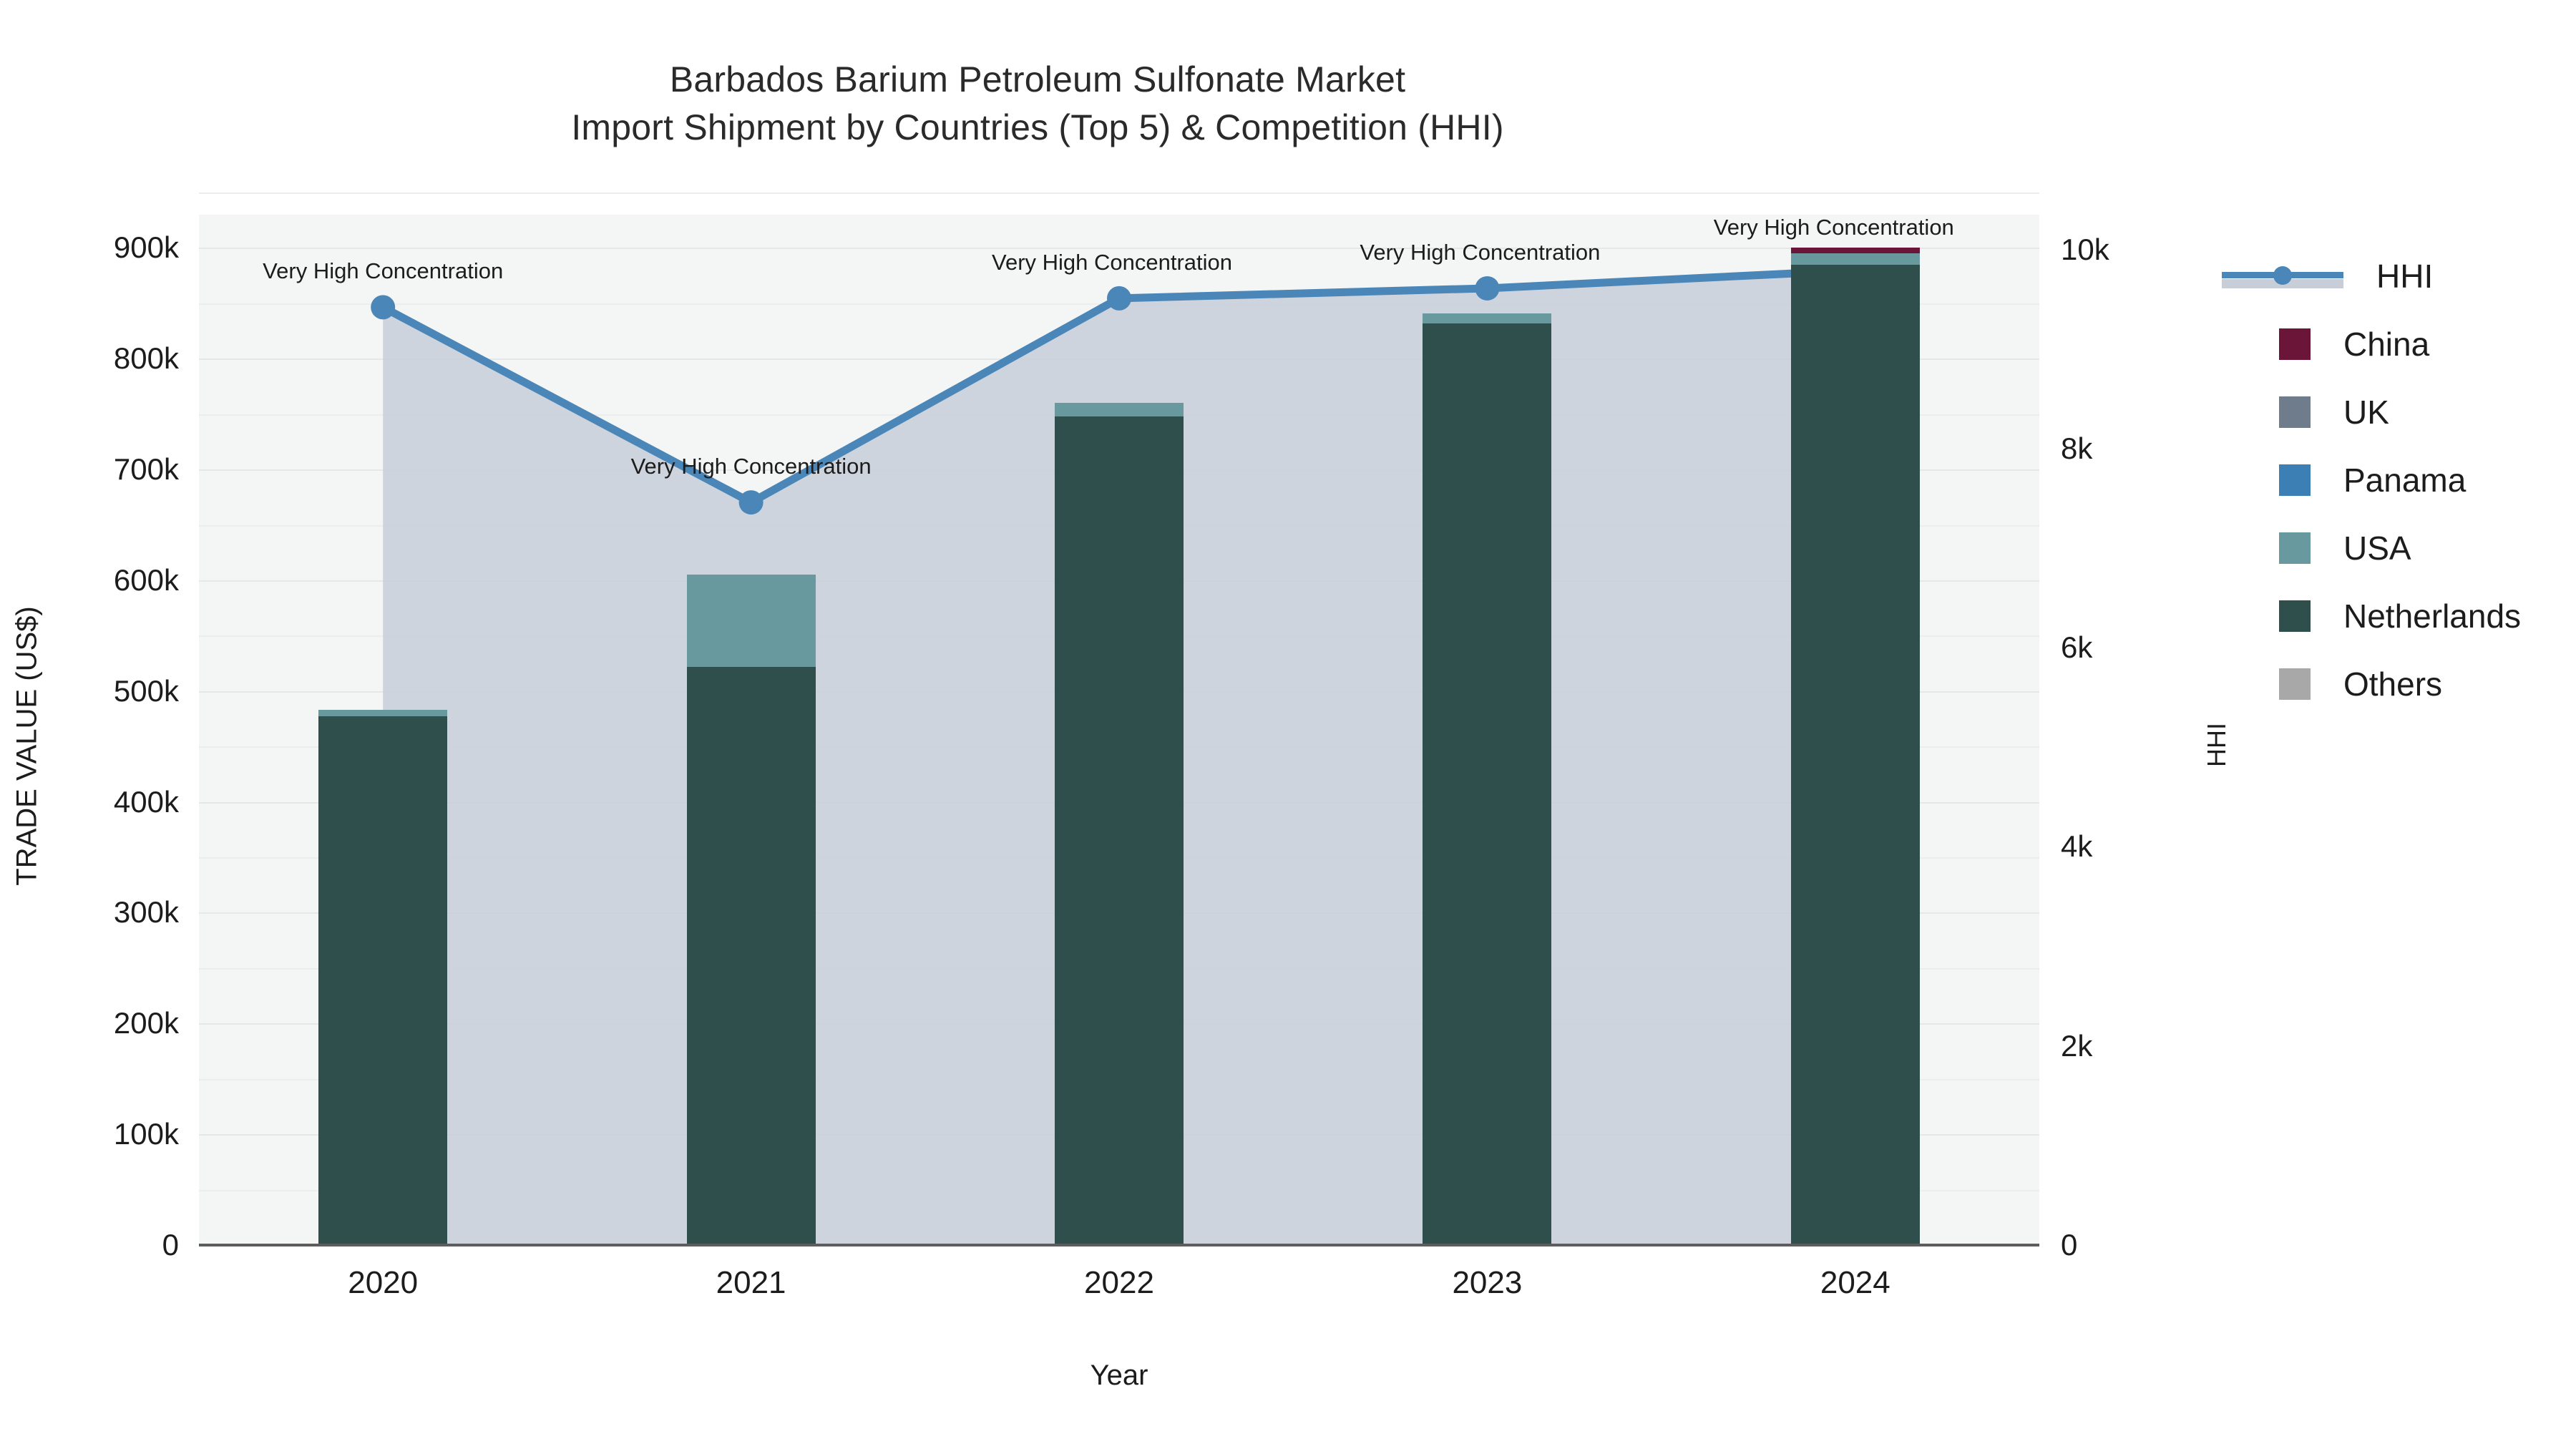 Image resolution: width=2576 pixels, height=1449 pixels. I want to click on x-axis-tick-label: 2023, so click(1487, 1282).